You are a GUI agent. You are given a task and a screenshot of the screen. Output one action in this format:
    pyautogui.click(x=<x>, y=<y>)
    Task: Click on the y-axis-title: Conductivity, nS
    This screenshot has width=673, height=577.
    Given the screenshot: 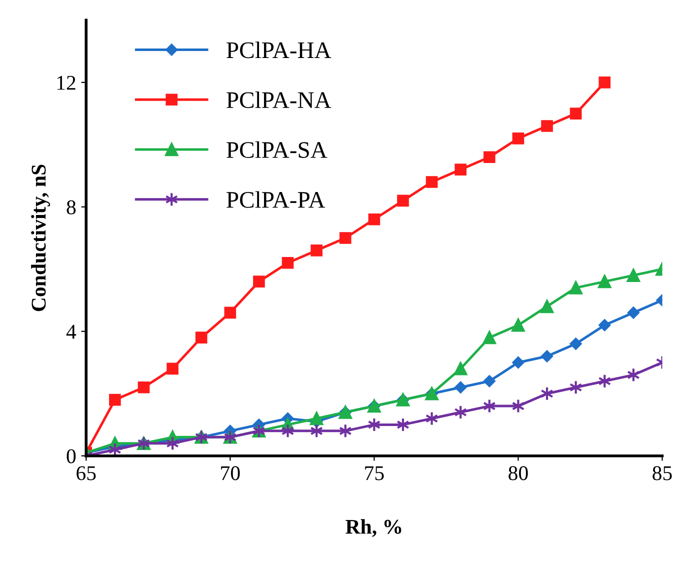 What is the action you would take?
    pyautogui.click(x=40, y=238)
    